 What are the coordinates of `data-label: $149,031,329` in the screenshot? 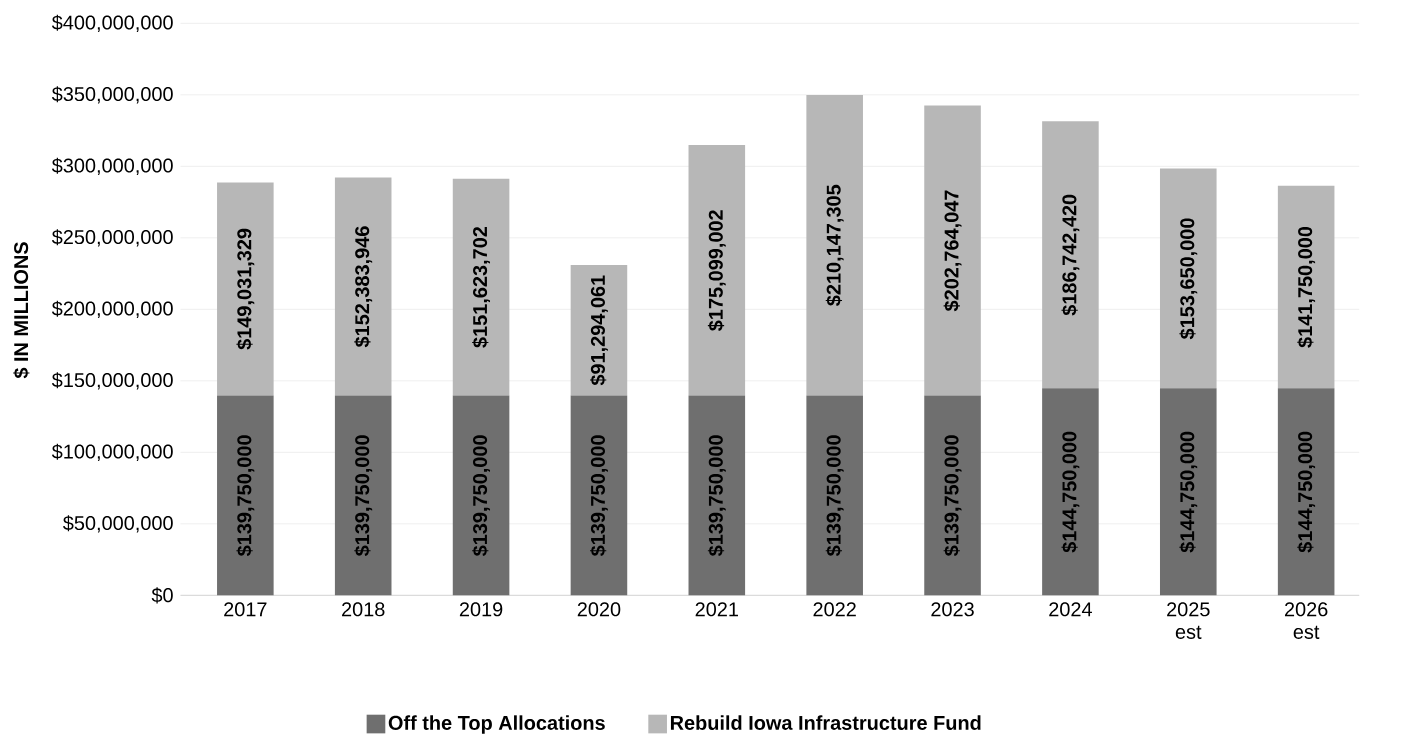 It's located at (245, 289).